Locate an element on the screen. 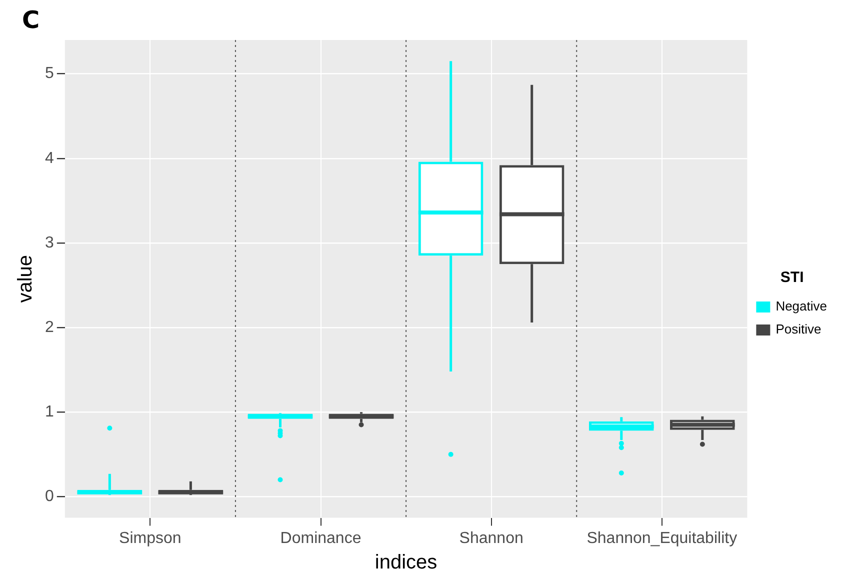  y-tick-label: 3 is located at coordinates (49, 243).